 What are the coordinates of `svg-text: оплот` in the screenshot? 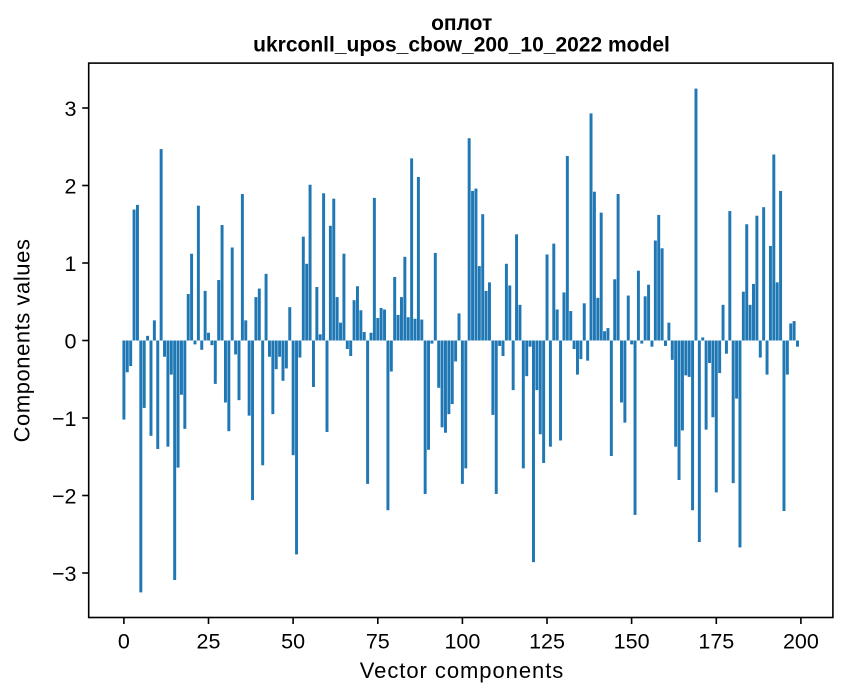 It's located at (461, 23).